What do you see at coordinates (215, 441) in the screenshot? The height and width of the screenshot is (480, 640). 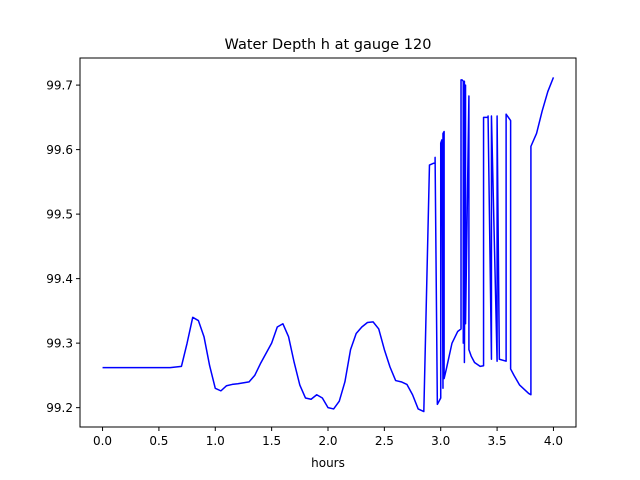 I see `x-tick-label: 1.0` at bounding box center [215, 441].